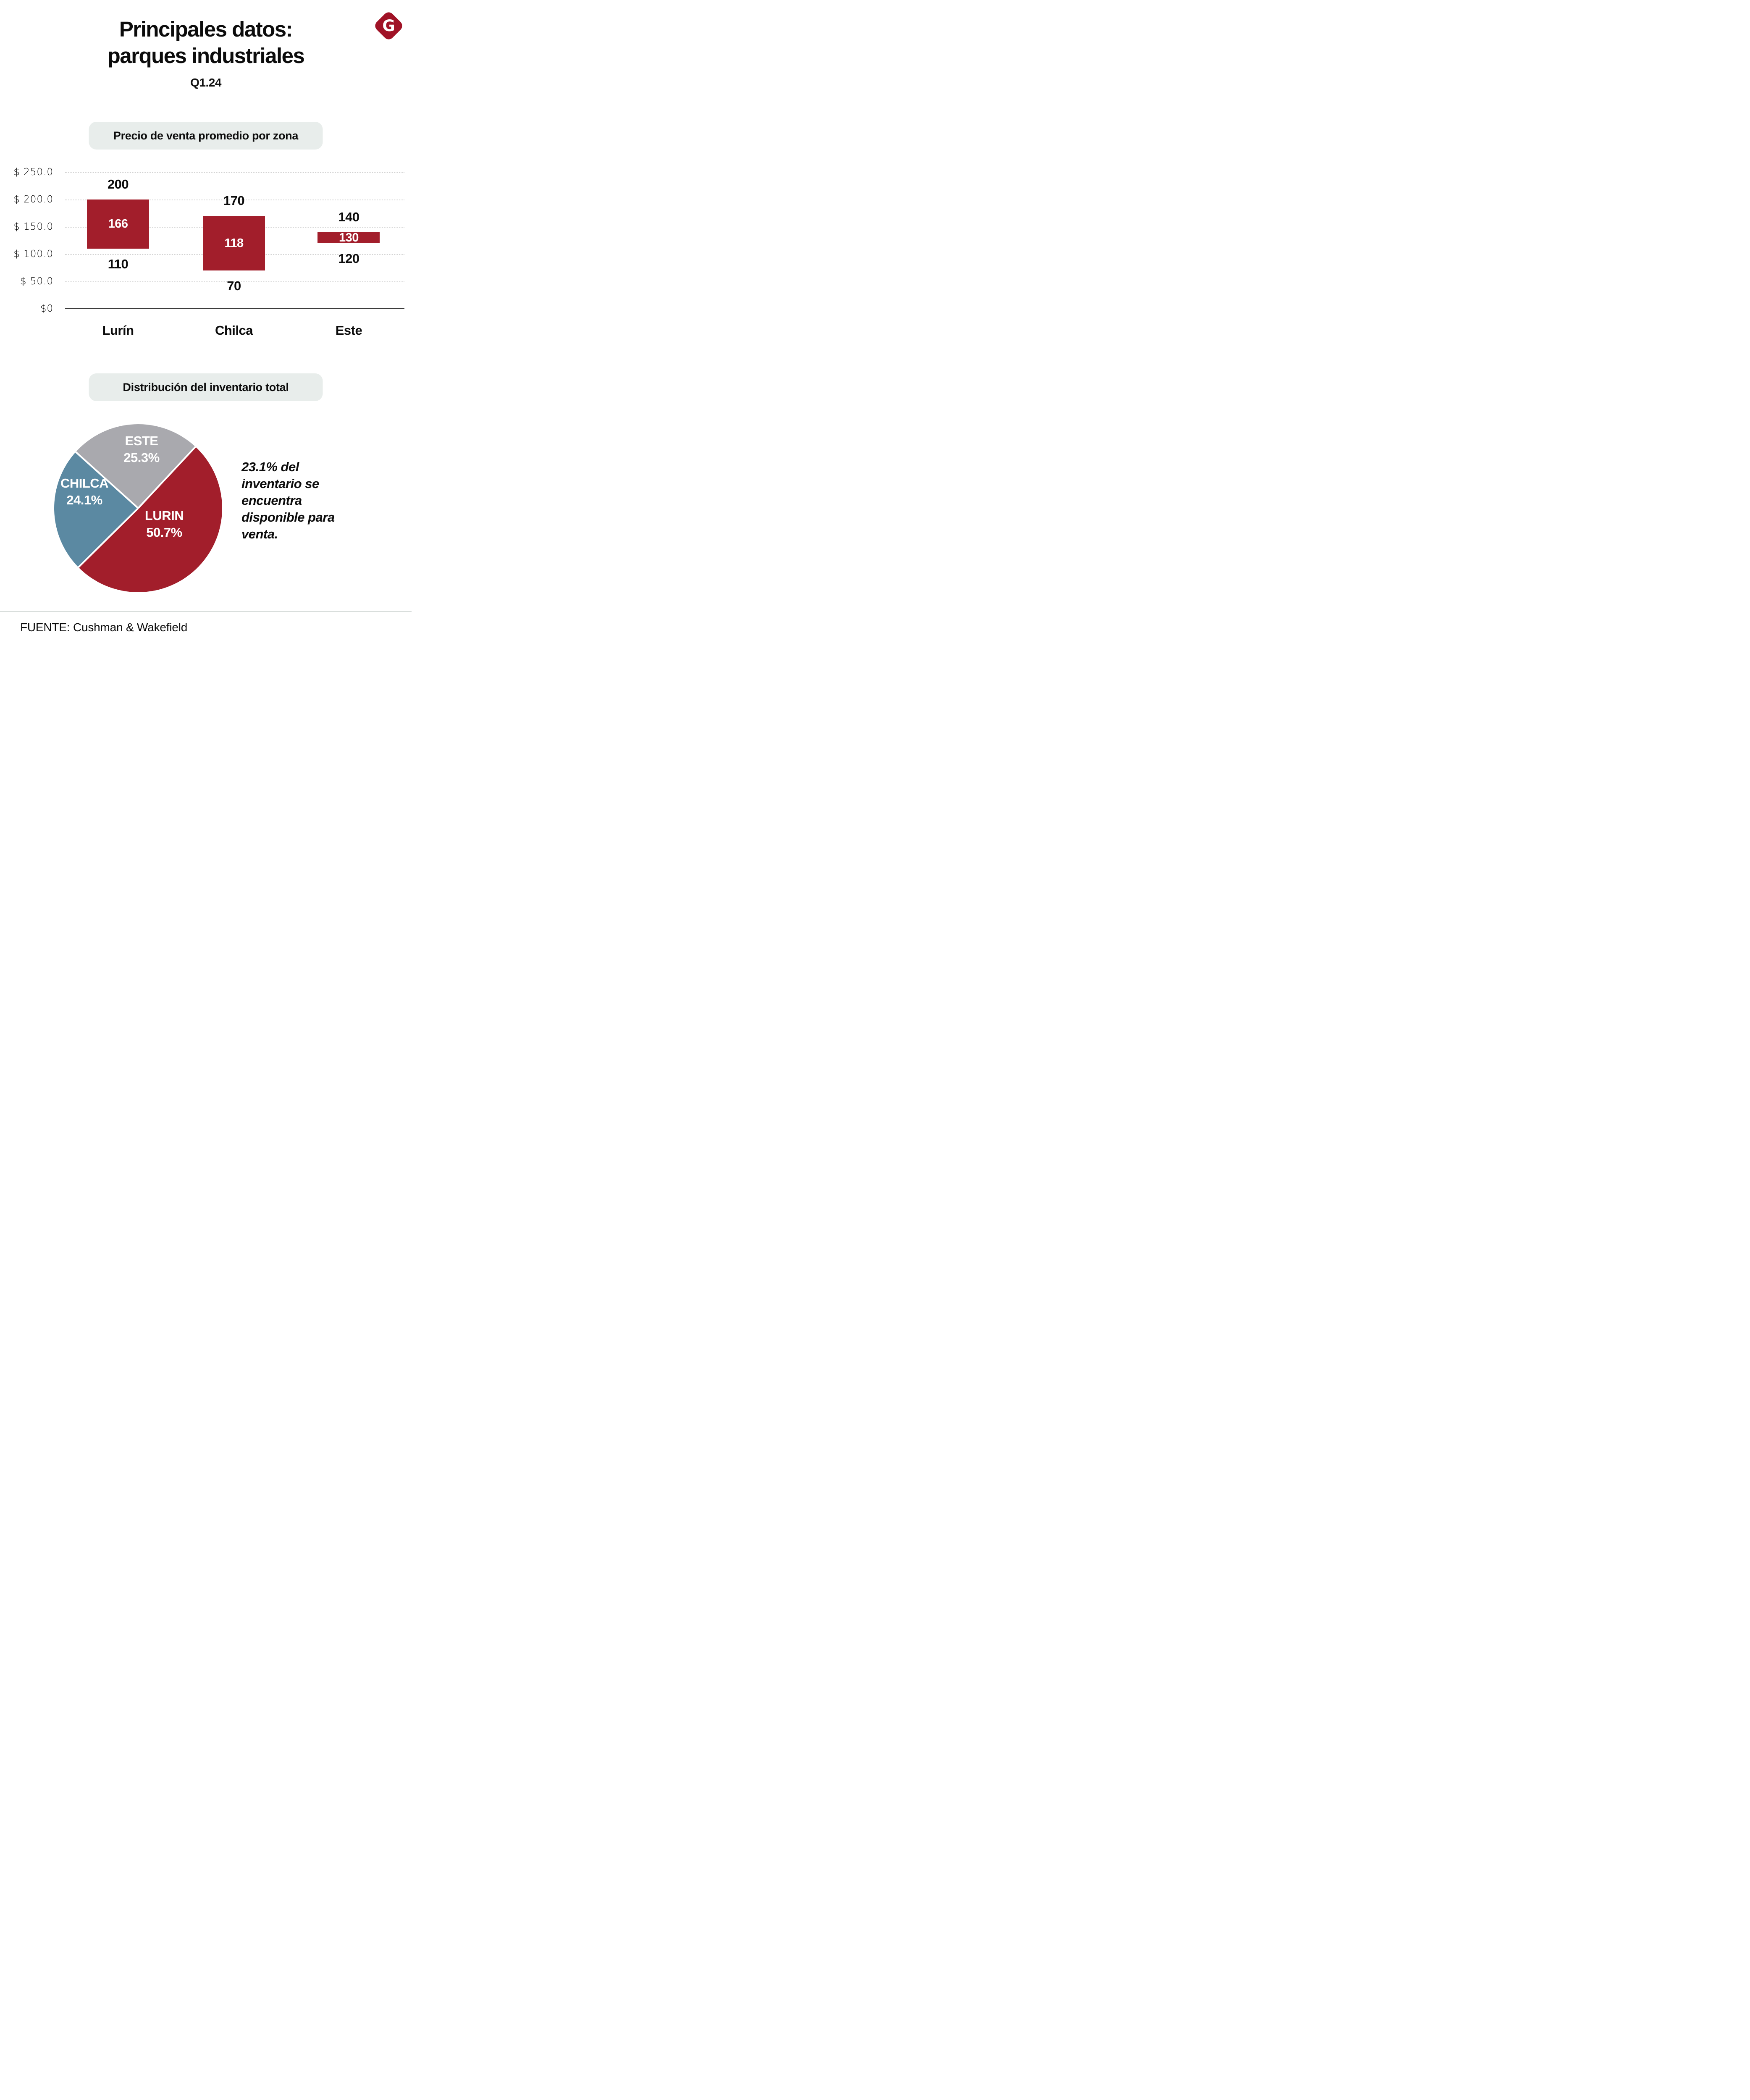 The image size is (1750, 2100). I want to click on x-axis-baseline, so click(234, 308).